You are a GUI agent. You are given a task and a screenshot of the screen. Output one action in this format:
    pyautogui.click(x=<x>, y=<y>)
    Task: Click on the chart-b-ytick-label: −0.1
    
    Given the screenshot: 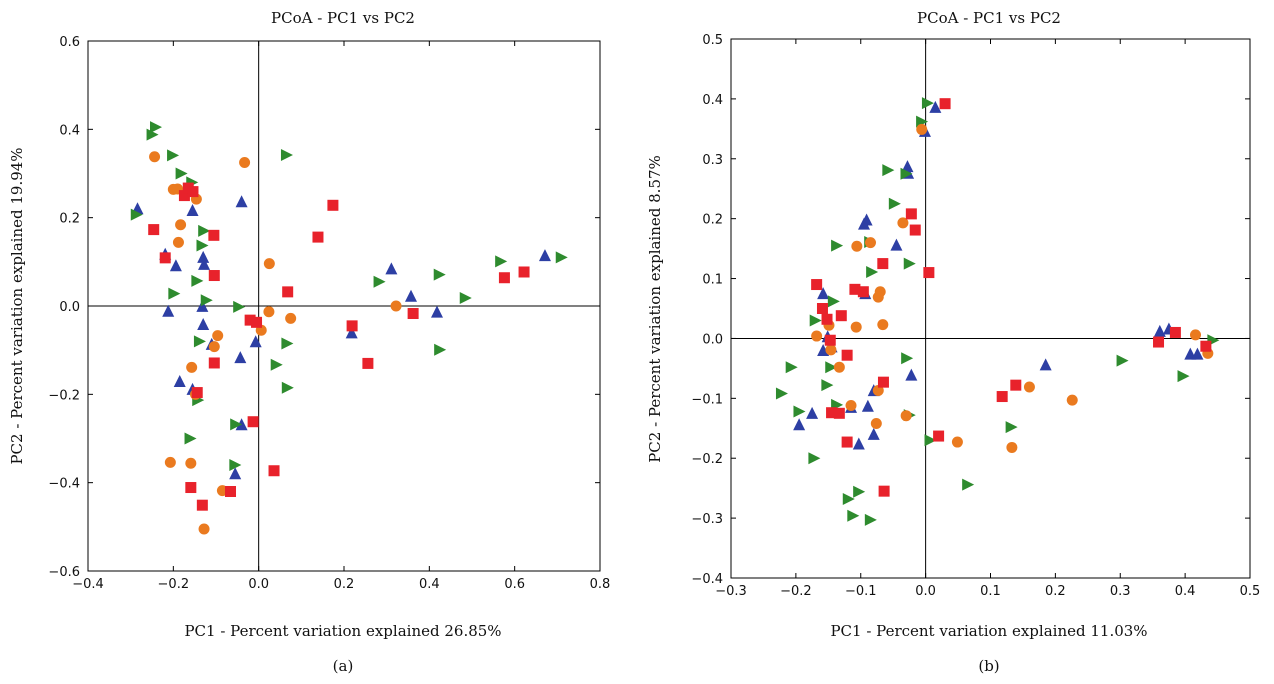 What is the action you would take?
    pyautogui.click(x=707, y=399)
    